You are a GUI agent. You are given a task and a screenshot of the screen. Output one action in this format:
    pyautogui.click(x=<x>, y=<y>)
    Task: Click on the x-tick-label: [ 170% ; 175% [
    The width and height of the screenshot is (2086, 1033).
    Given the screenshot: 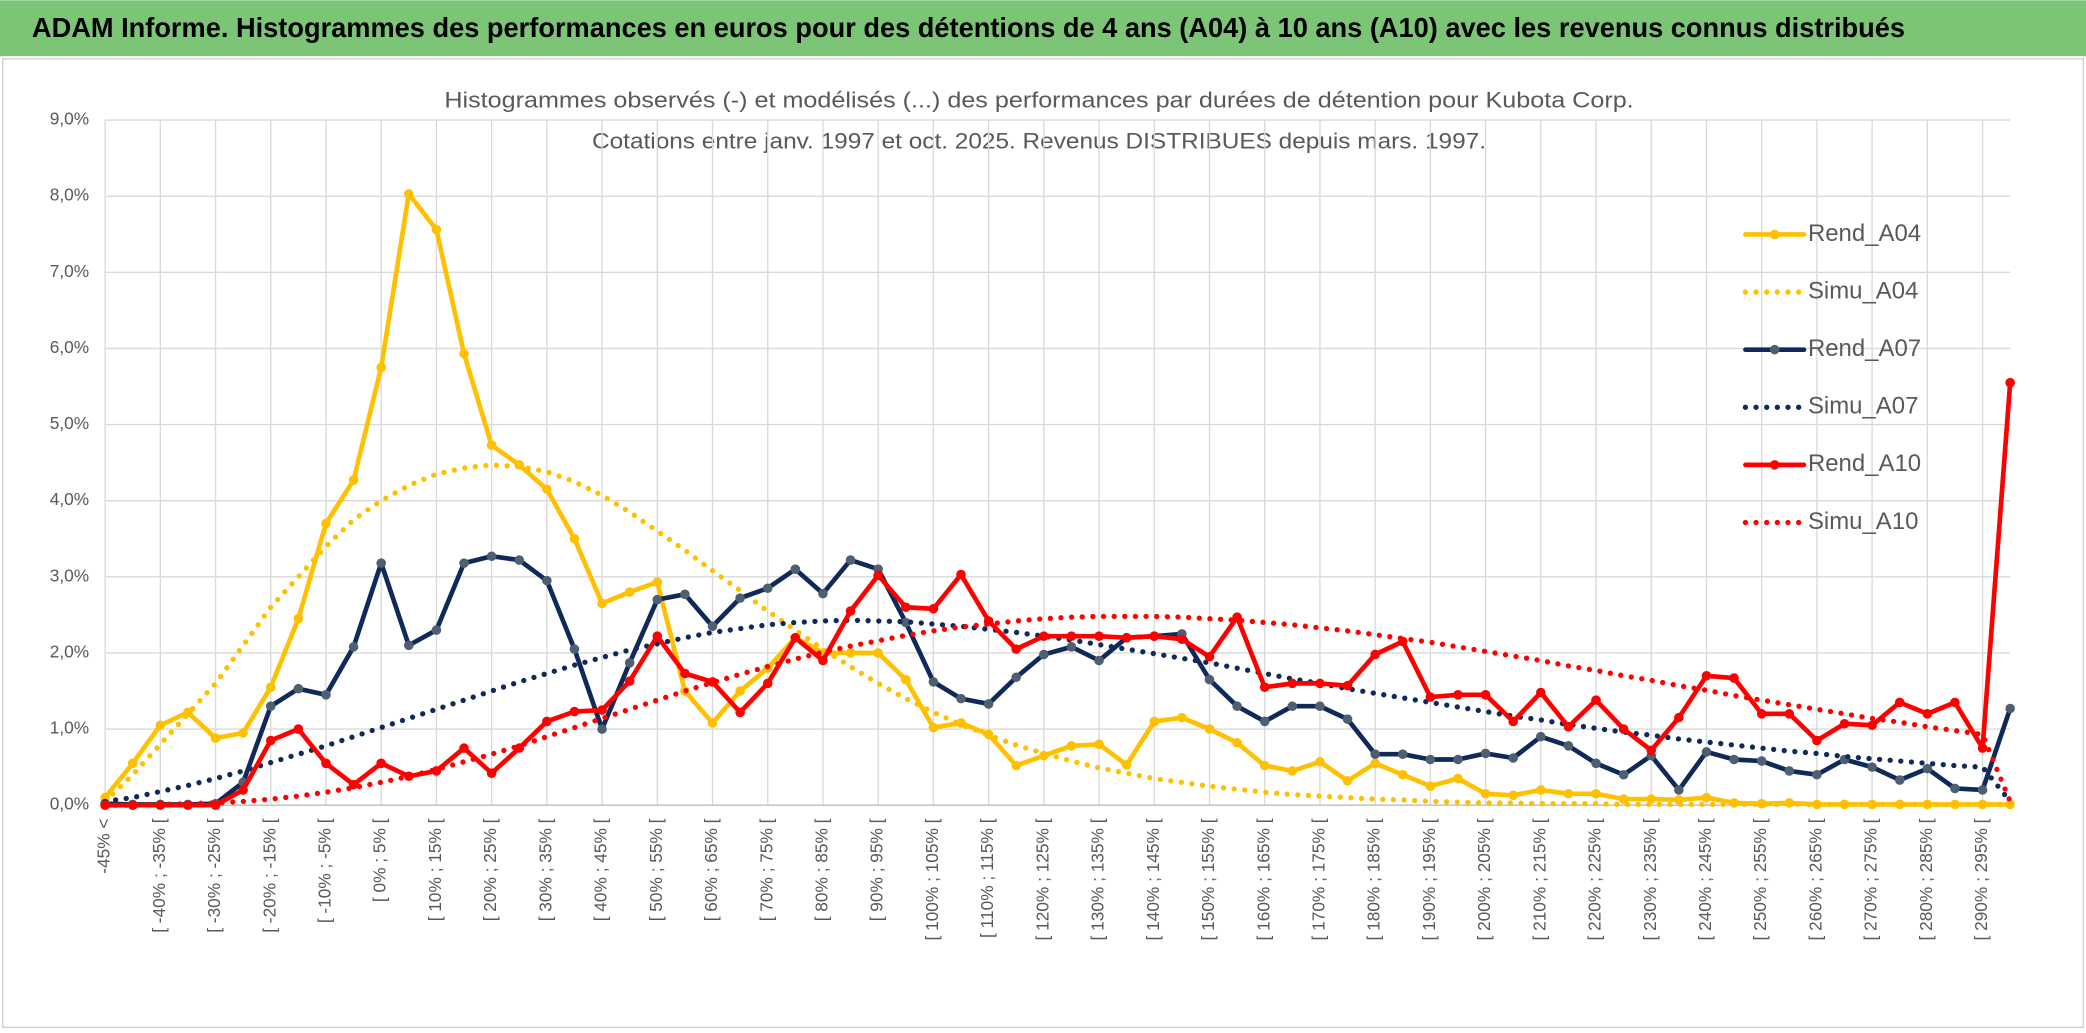 What is the action you would take?
    pyautogui.click(x=1318, y=879)
    